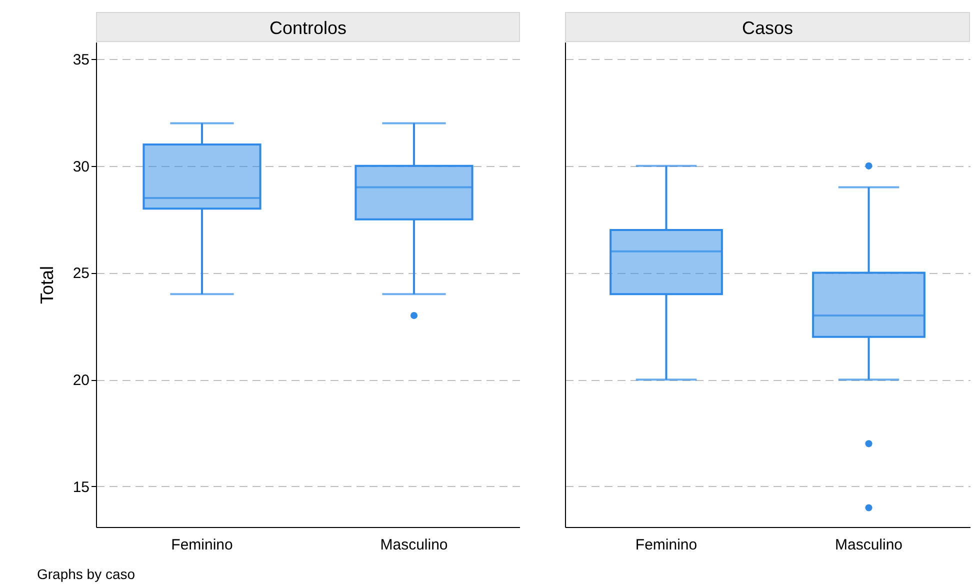 Image resolution: width=977 pixels, height=585 pixels. What do you see at coordinates (767, 27) in the screenshot?
I see `chart-title: Casos` at bounding box center [767, 27].